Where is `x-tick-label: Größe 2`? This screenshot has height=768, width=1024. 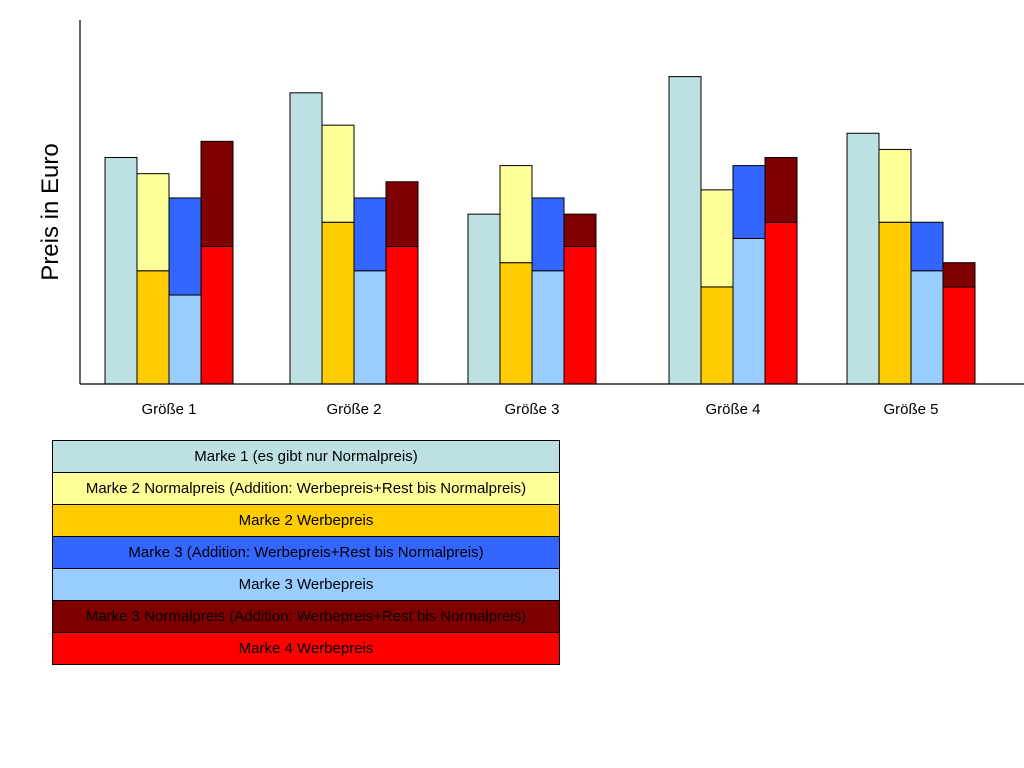 x-tick-label: Größe 2 is located at coordinates (353, 409).